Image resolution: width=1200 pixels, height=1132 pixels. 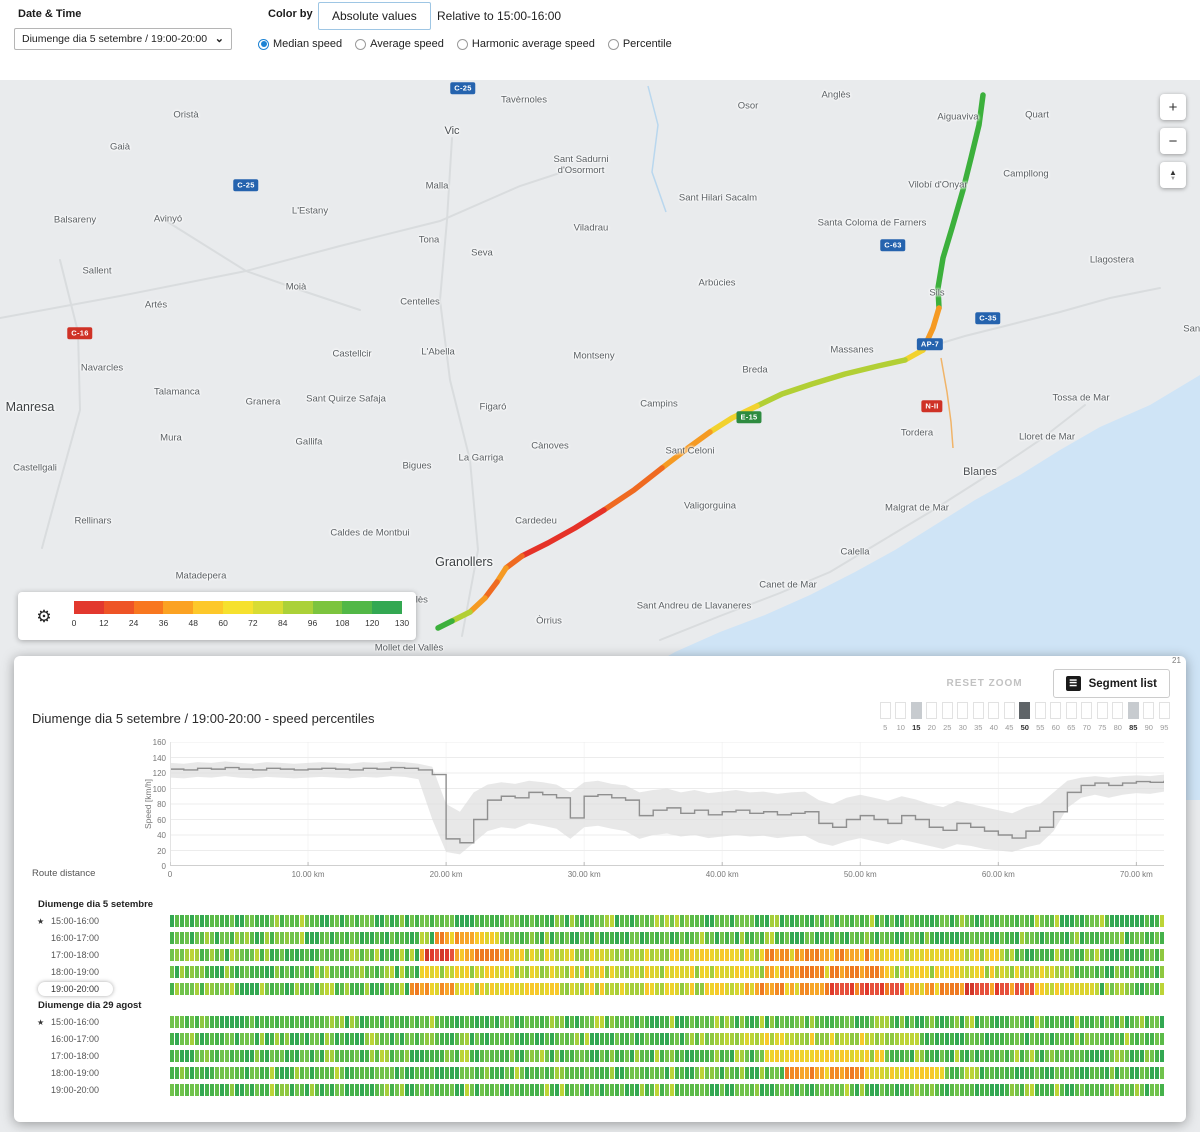 What do you see at coordinates (525, 44) in the screenshot?
I see `radio-harmonic-average-speed: Harmonic average speed` at bounding box center [525, 44].